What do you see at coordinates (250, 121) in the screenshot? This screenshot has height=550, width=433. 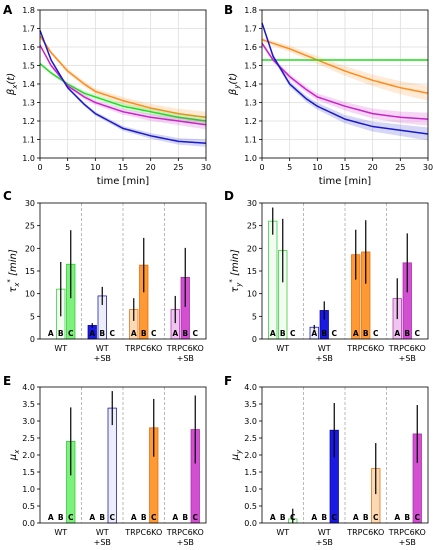 I see `y-tick-label: 1.2` at bounding box center [250, 121].